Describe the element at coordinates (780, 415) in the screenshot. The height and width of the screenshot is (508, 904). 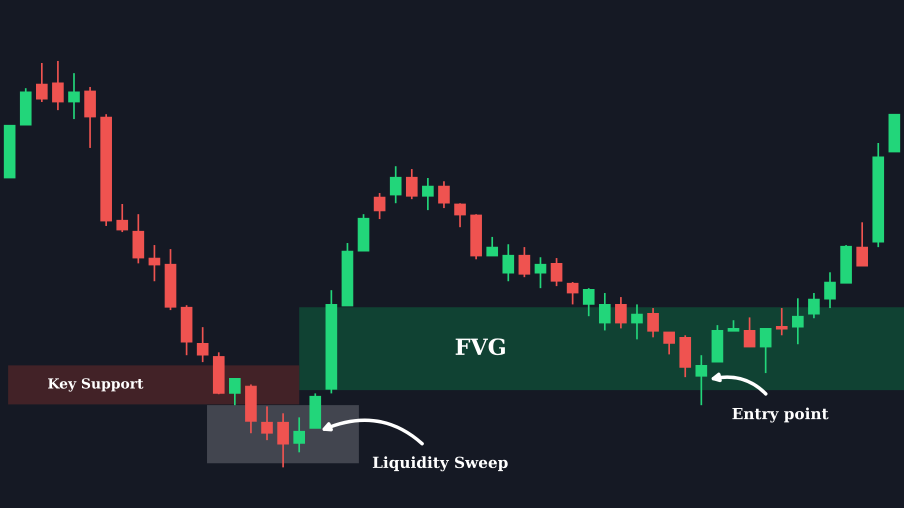
I see `annotation: Entry point` at that location.